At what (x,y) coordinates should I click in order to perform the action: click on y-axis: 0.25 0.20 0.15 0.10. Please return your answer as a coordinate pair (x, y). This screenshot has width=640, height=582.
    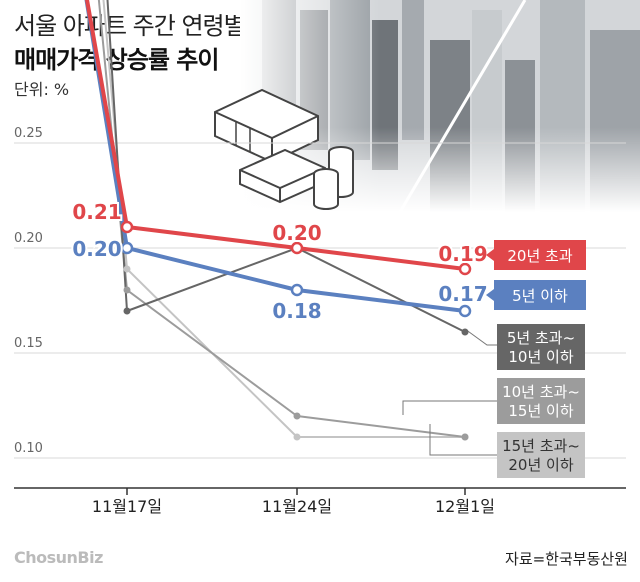
    Looking at the image, I should click on (28, 291).